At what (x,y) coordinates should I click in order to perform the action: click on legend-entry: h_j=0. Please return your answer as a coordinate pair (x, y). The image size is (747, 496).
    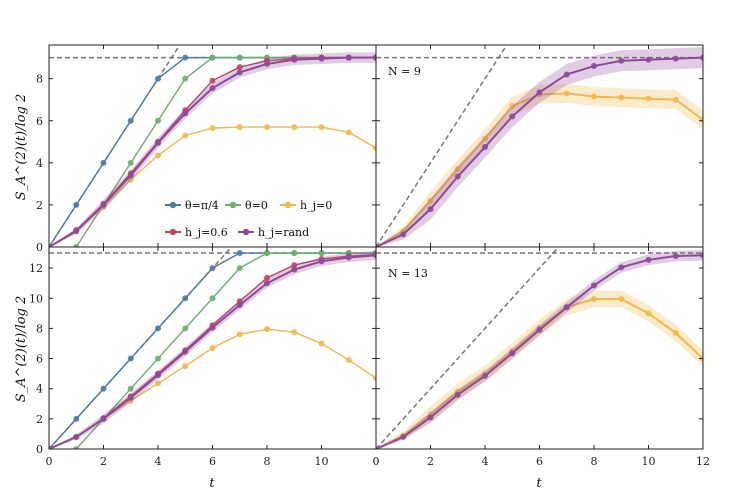
    Looking at the image, I should click on (306, 205).